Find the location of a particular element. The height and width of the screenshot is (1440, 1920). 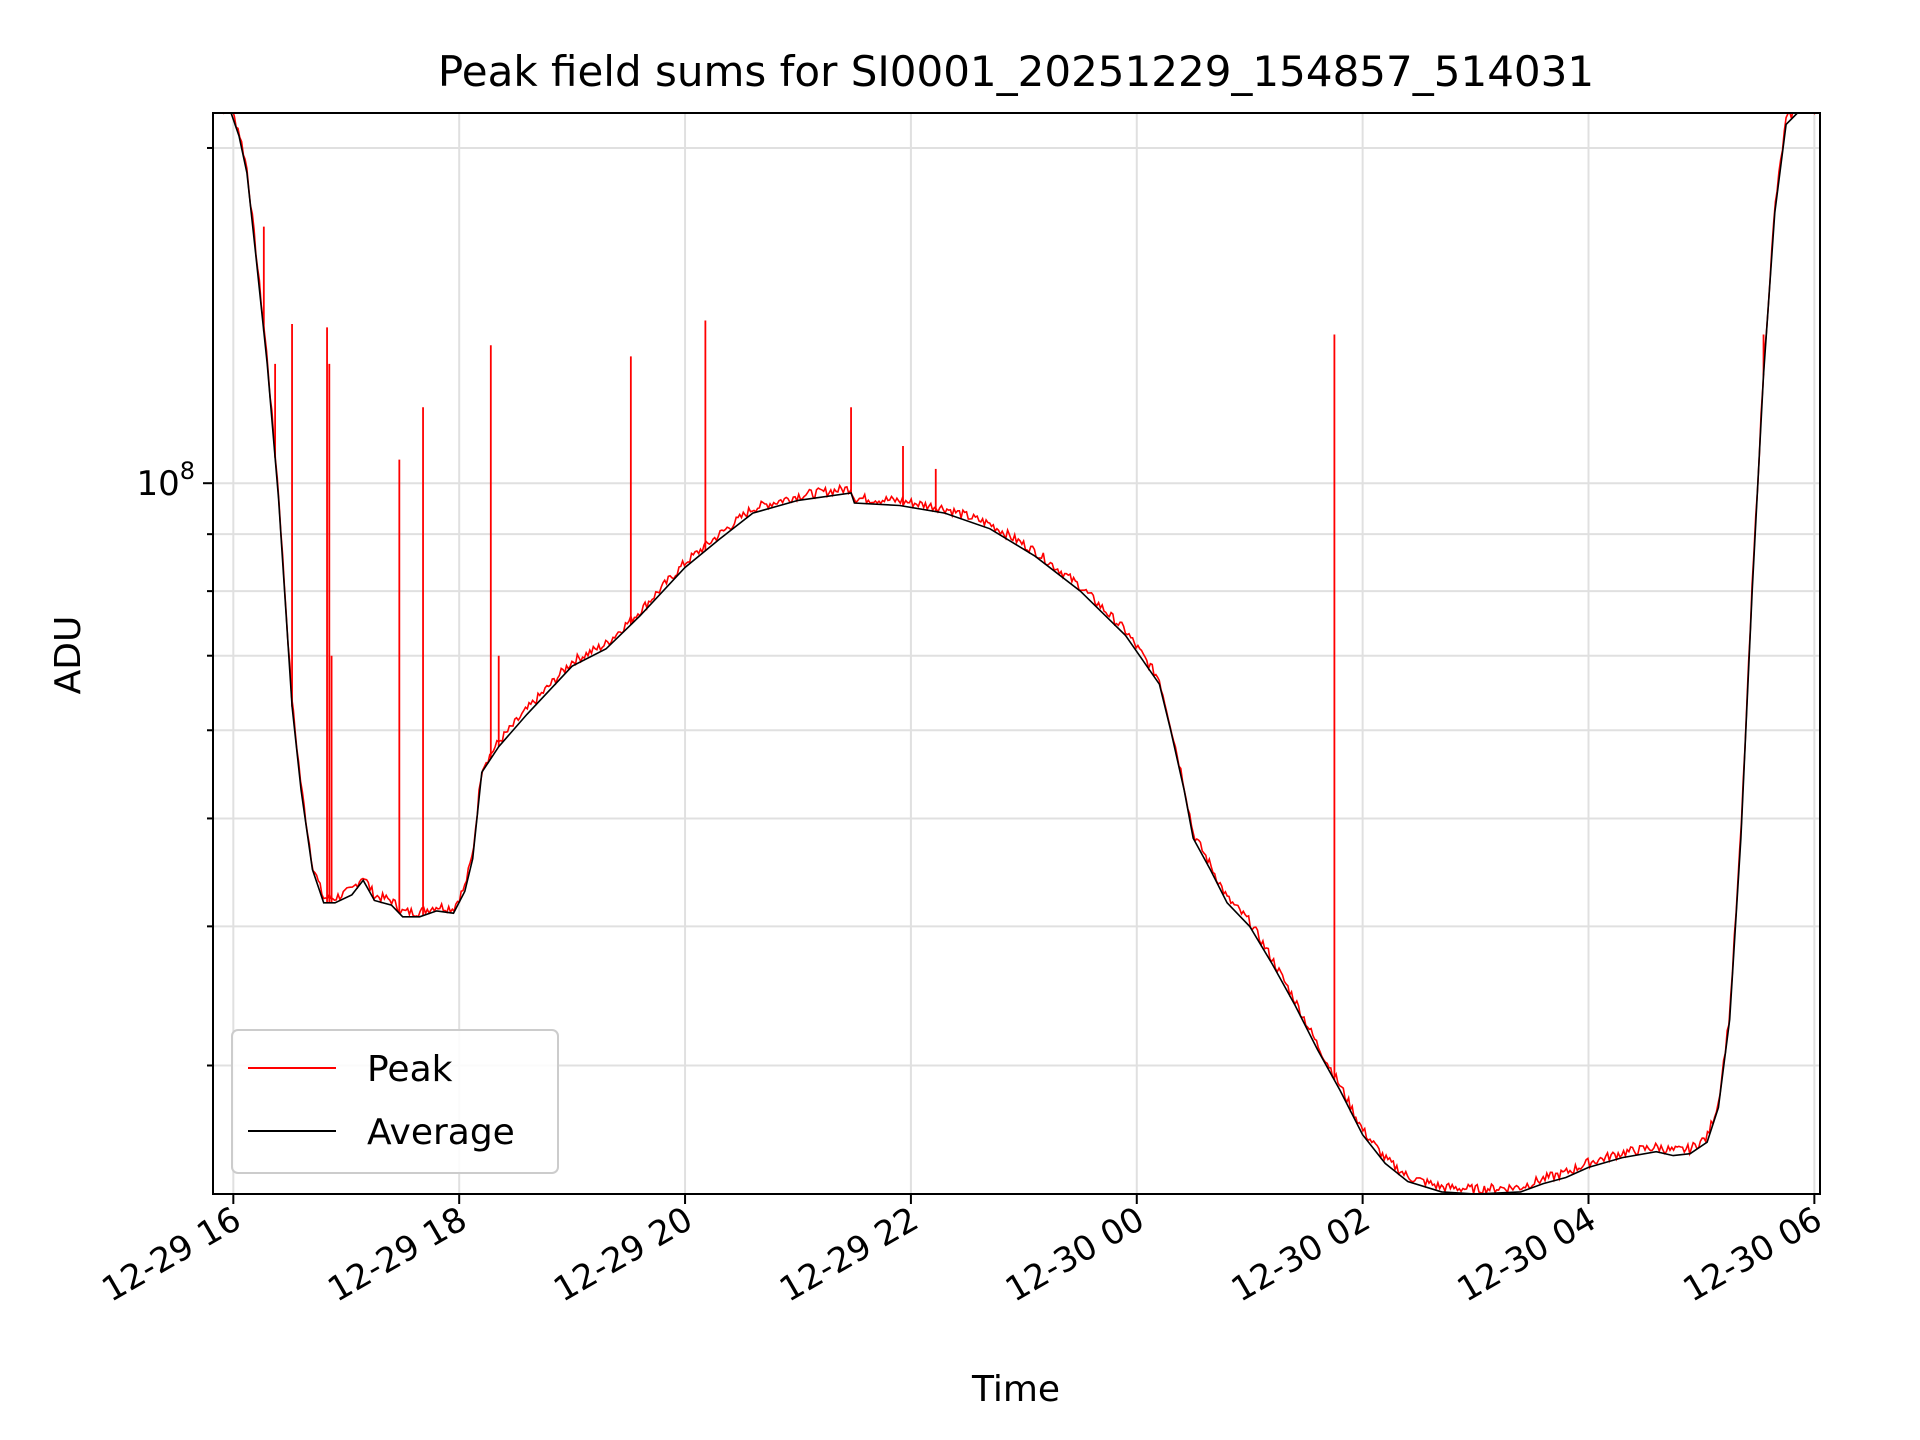

x-tick-label: 12-30 06 is located at coordinates (1752, 1254).